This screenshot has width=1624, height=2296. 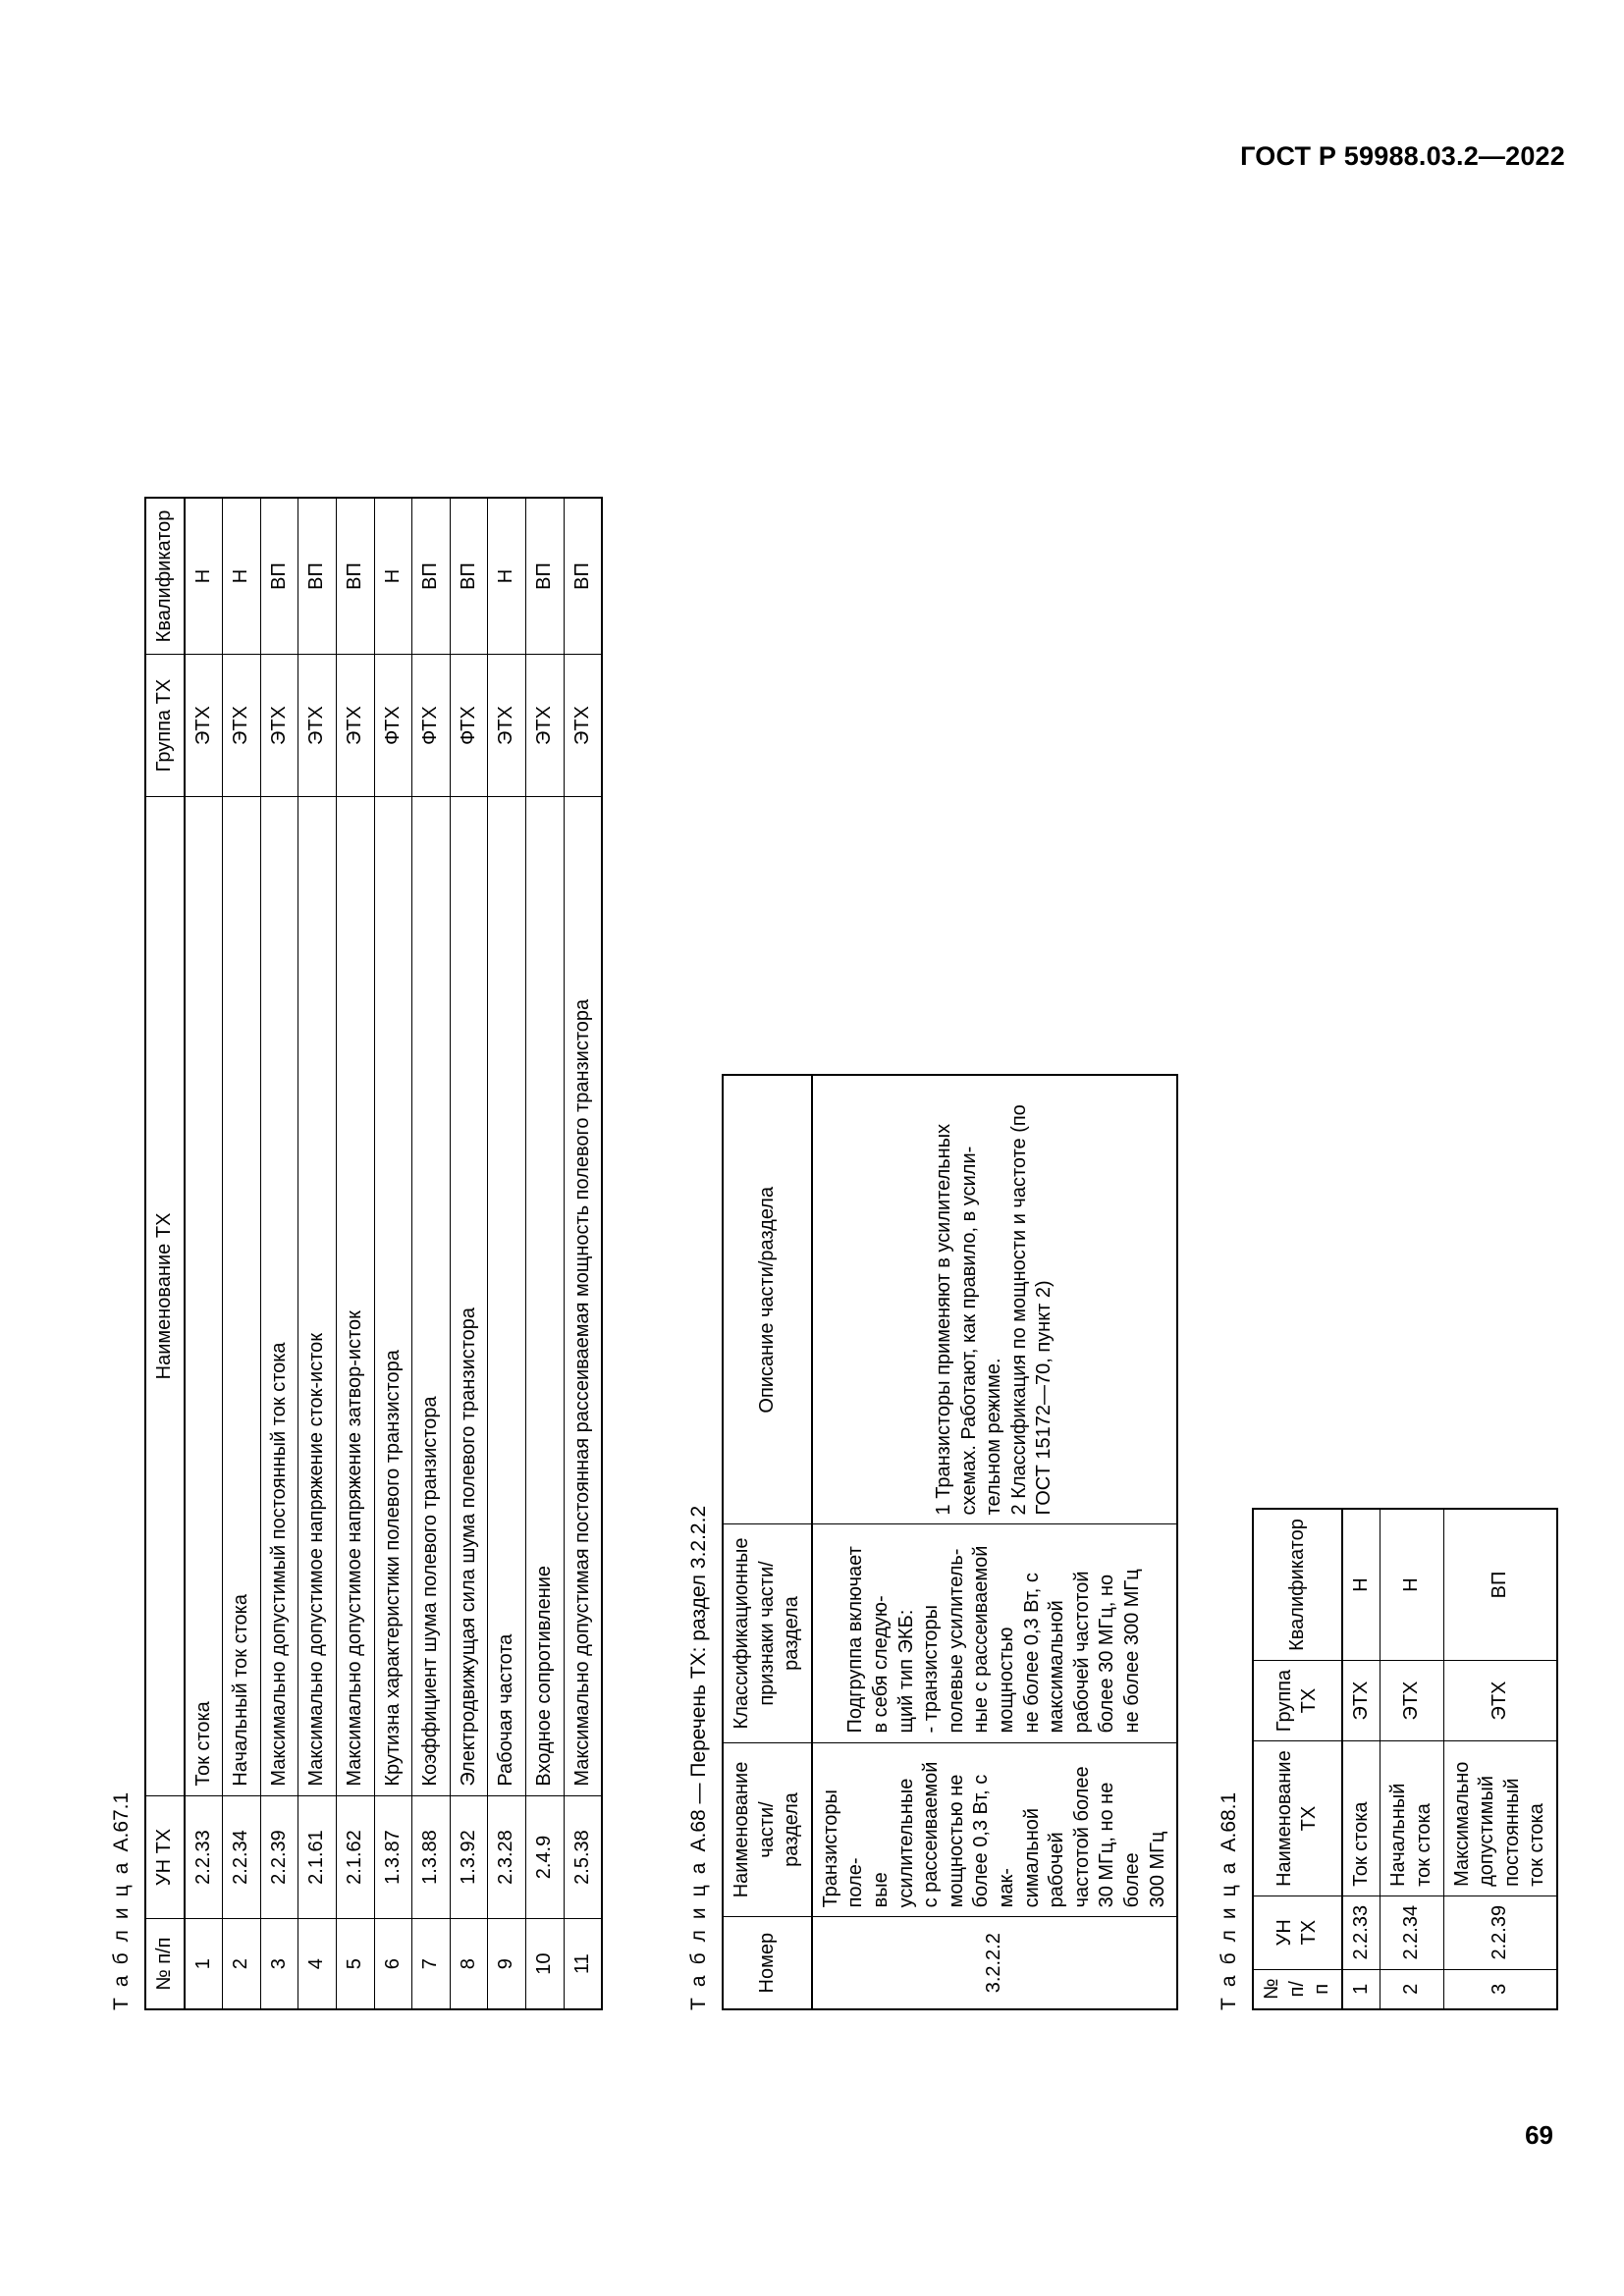 I want to click on cell-no: 9, so click(x=506, y=1963).